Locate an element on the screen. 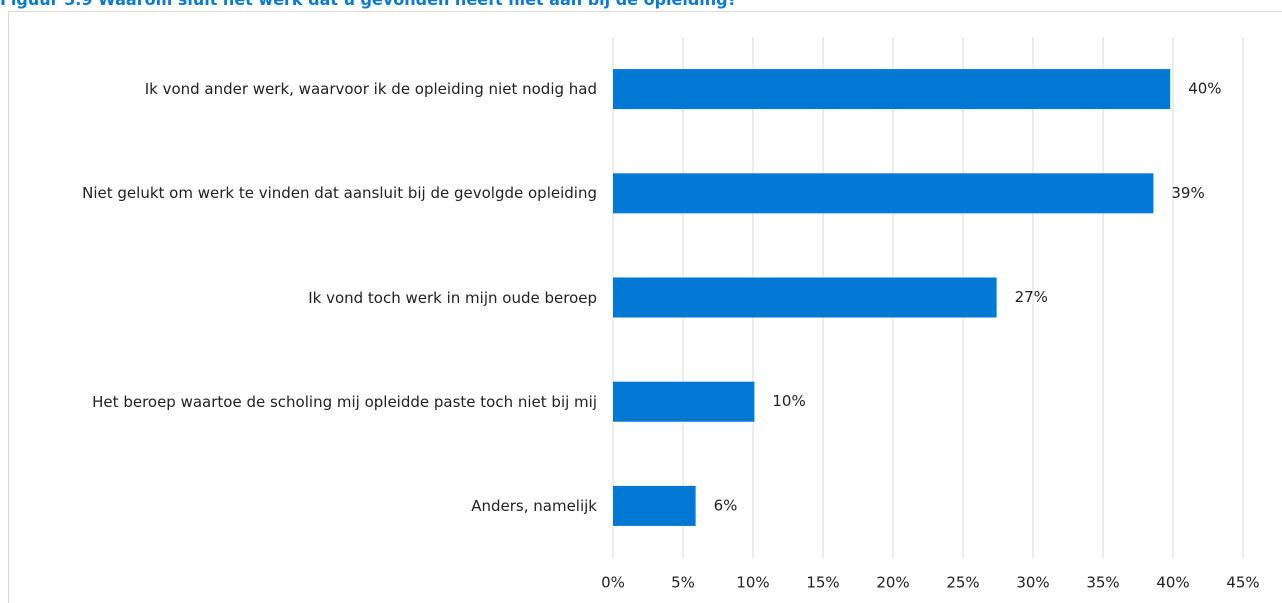 This screenshot has width=1282, height=603. x-tick-label: 10% is located at coordinates (752, 583).